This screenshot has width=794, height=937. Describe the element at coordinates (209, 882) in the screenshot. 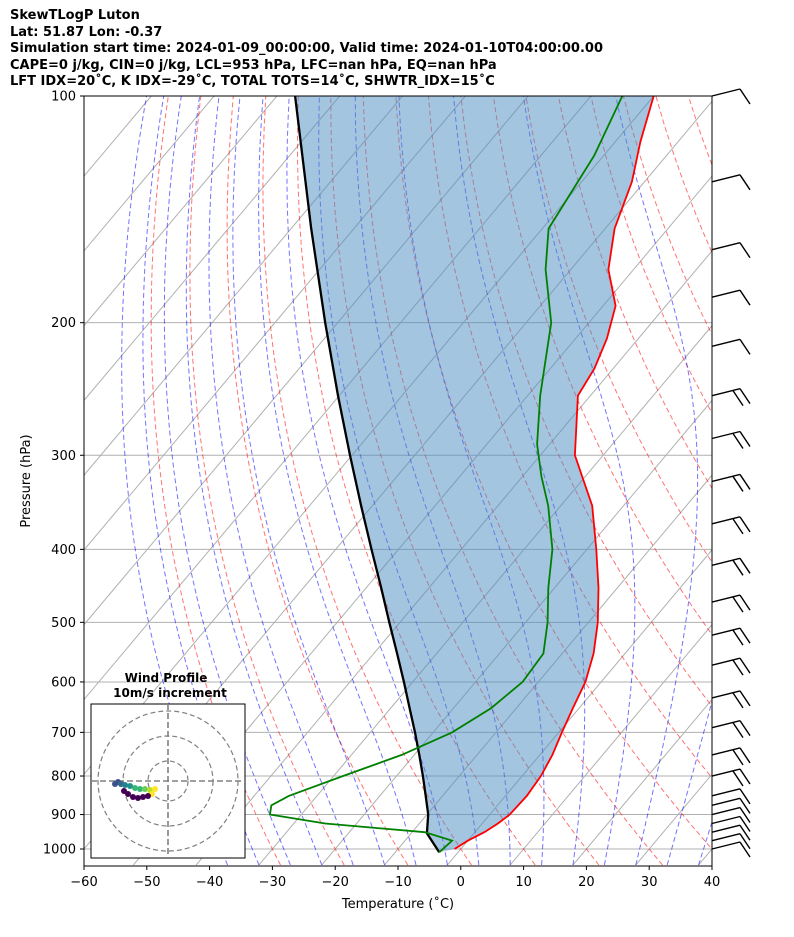

I see `x-tick-label: −40` at that location.